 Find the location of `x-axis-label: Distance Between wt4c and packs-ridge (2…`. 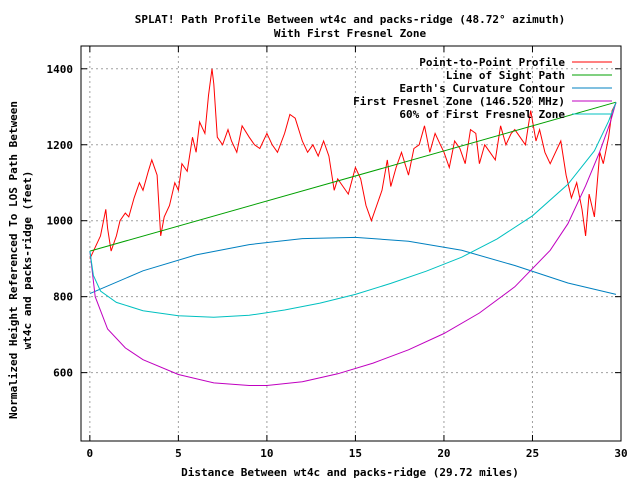

x-axis-label: Distance Between wt4c and packs-ridge (2… is located at coordinates (350, 472).